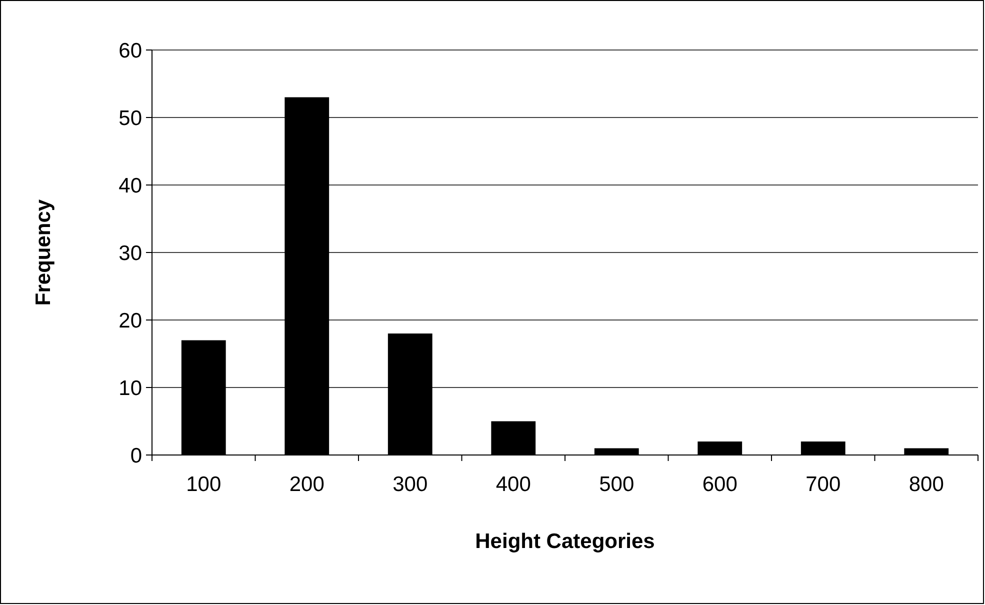 This screenshot has height=605, width=985. I want to click on x-tick-label: 800, so click(926, 484).